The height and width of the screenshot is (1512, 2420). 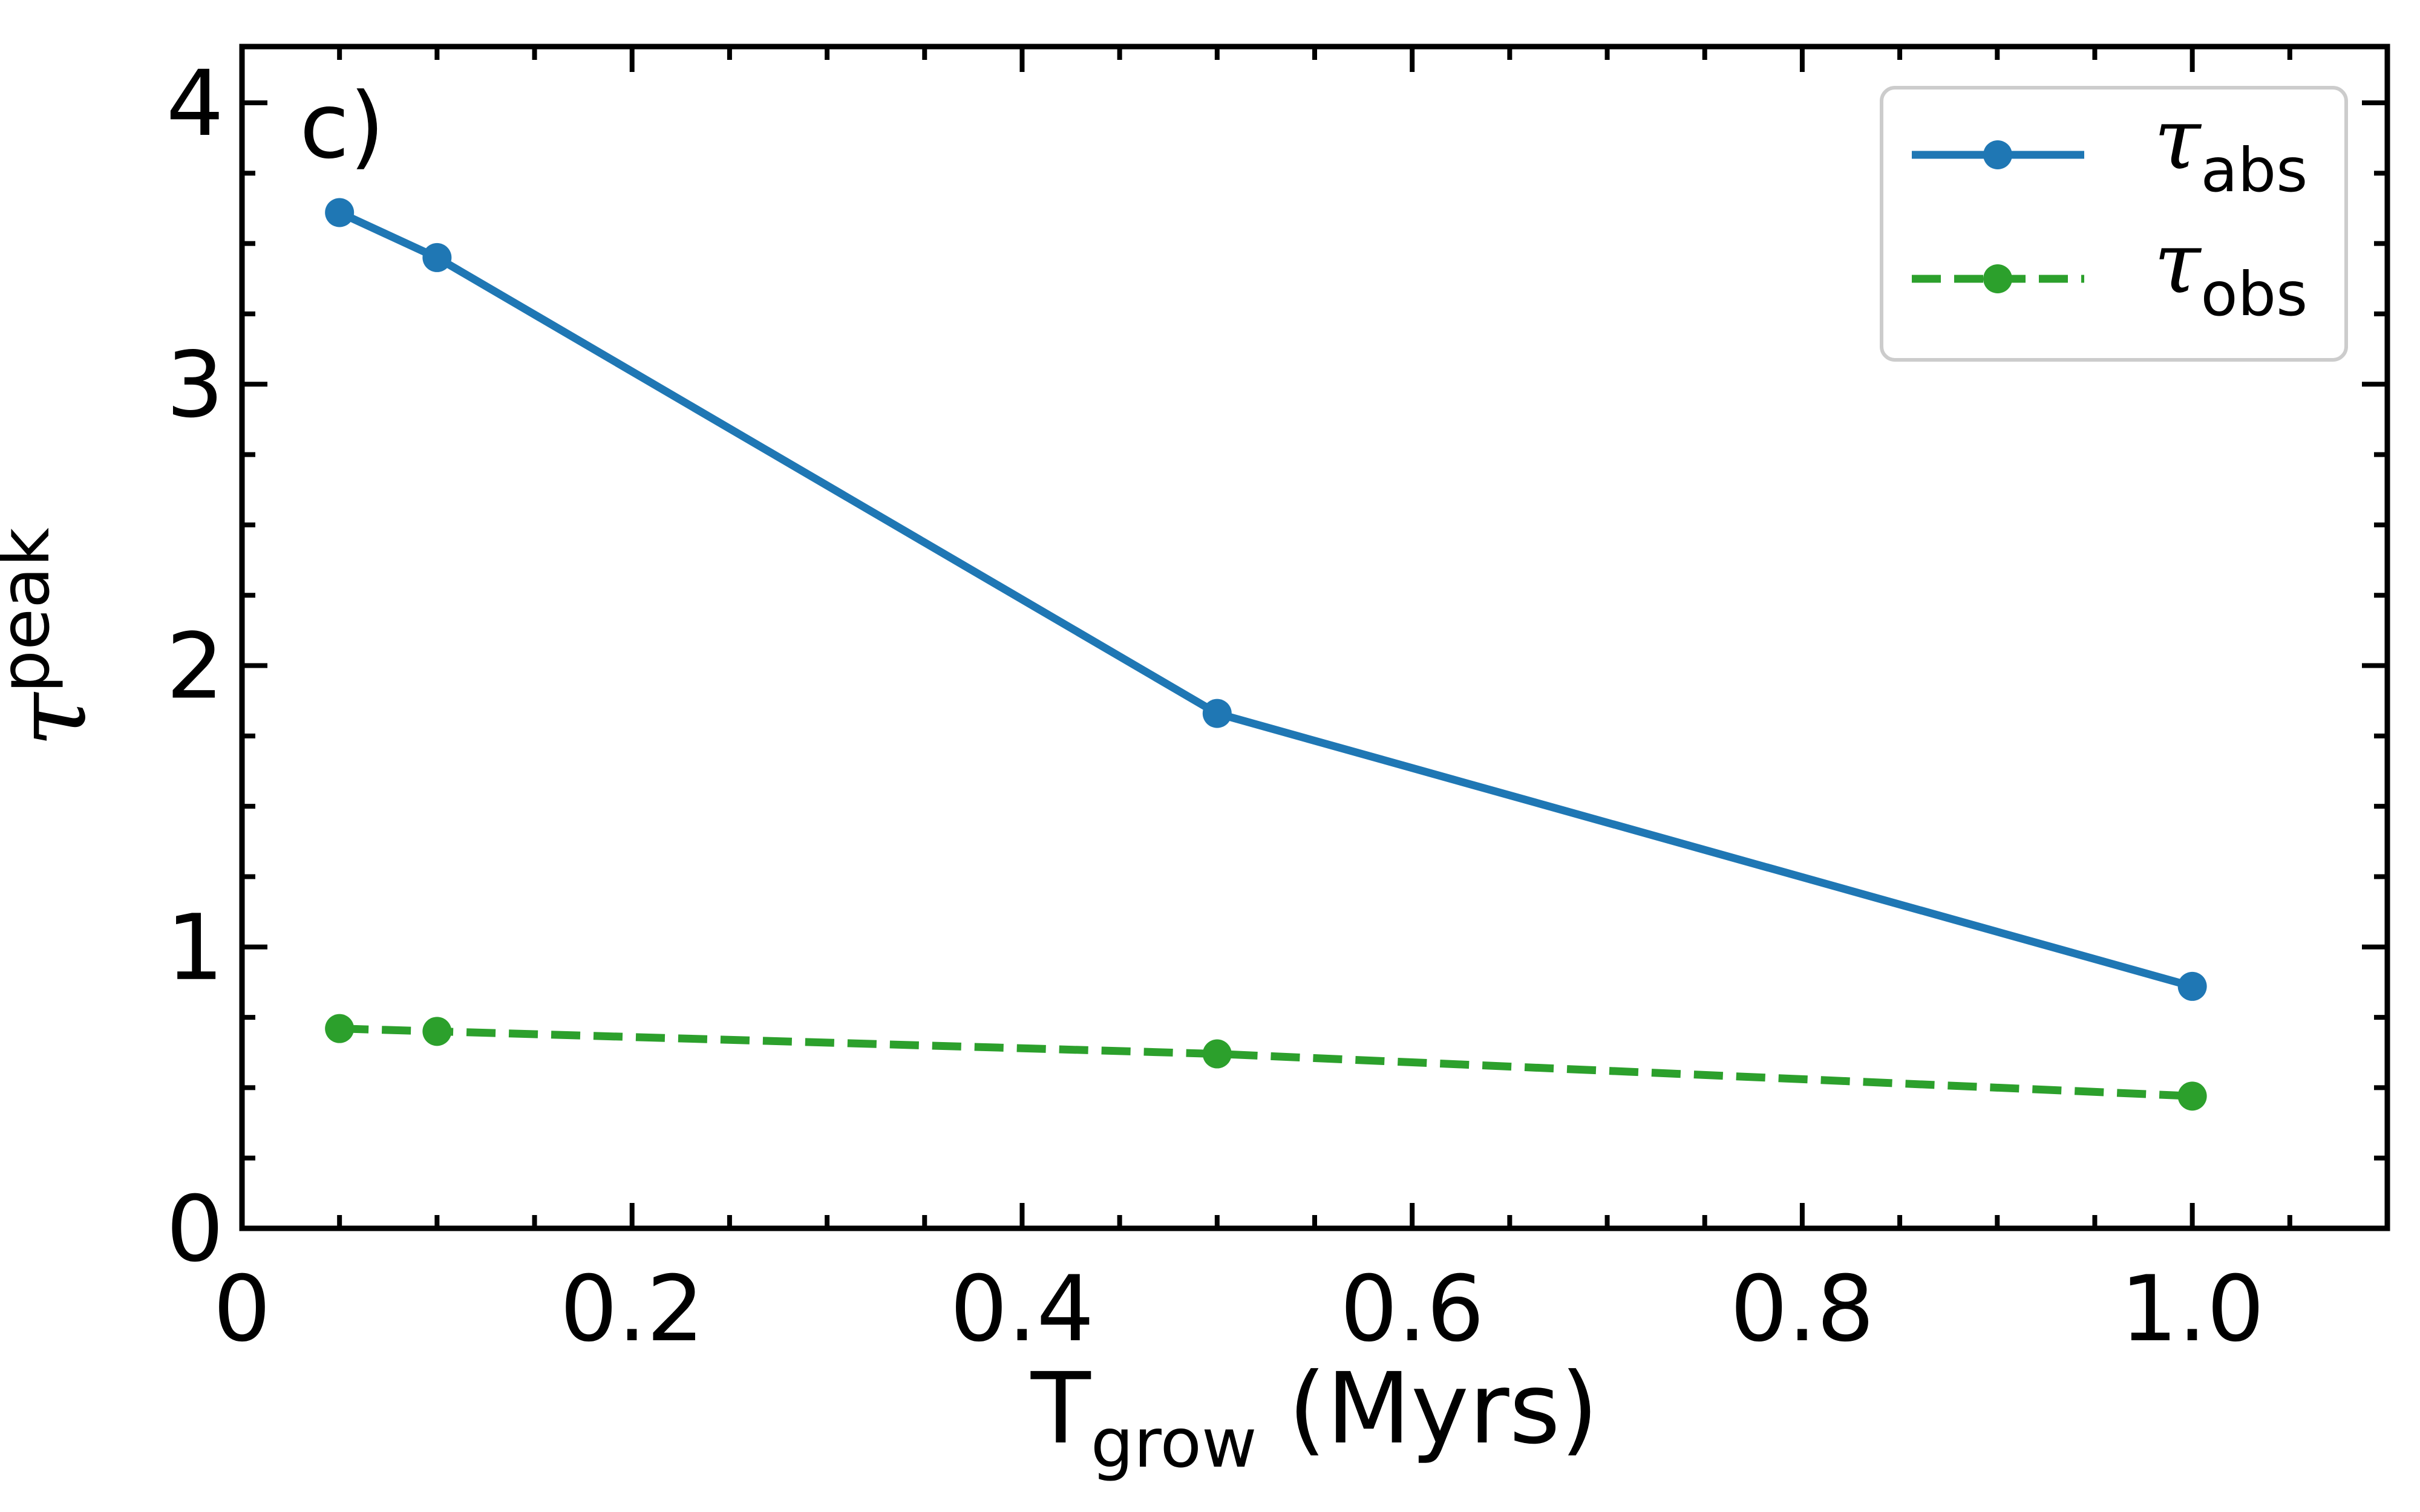 I want to click on y-tick-label: 4, so click(x=195, y=104).